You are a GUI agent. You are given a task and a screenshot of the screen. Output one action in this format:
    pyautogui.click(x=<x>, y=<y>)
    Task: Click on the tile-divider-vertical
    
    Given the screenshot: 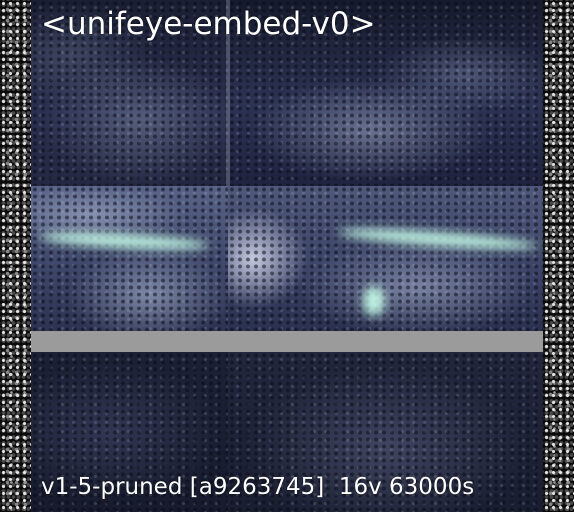 What is the action you would take?
    pyautogui.click(x=228, y=93)
    